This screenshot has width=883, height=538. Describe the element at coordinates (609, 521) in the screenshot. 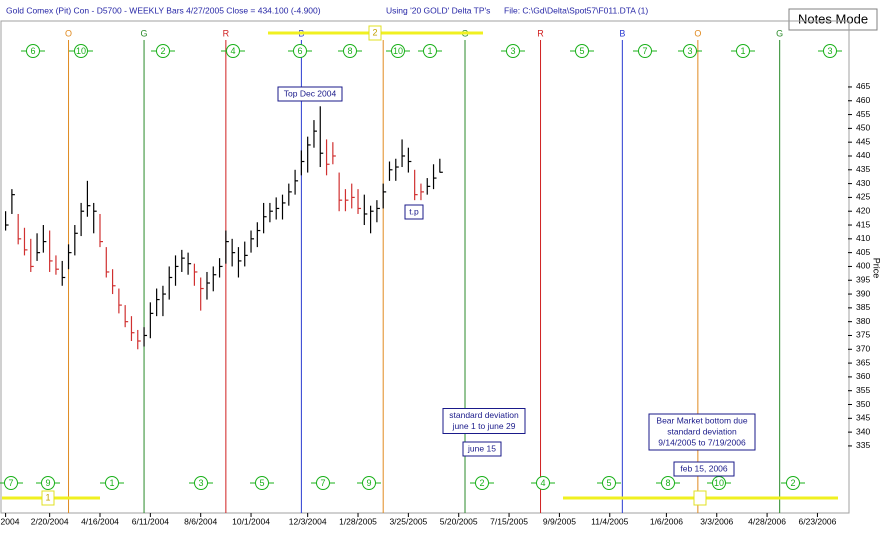

I see `x-tick-label: 11/4/2005` at that location.